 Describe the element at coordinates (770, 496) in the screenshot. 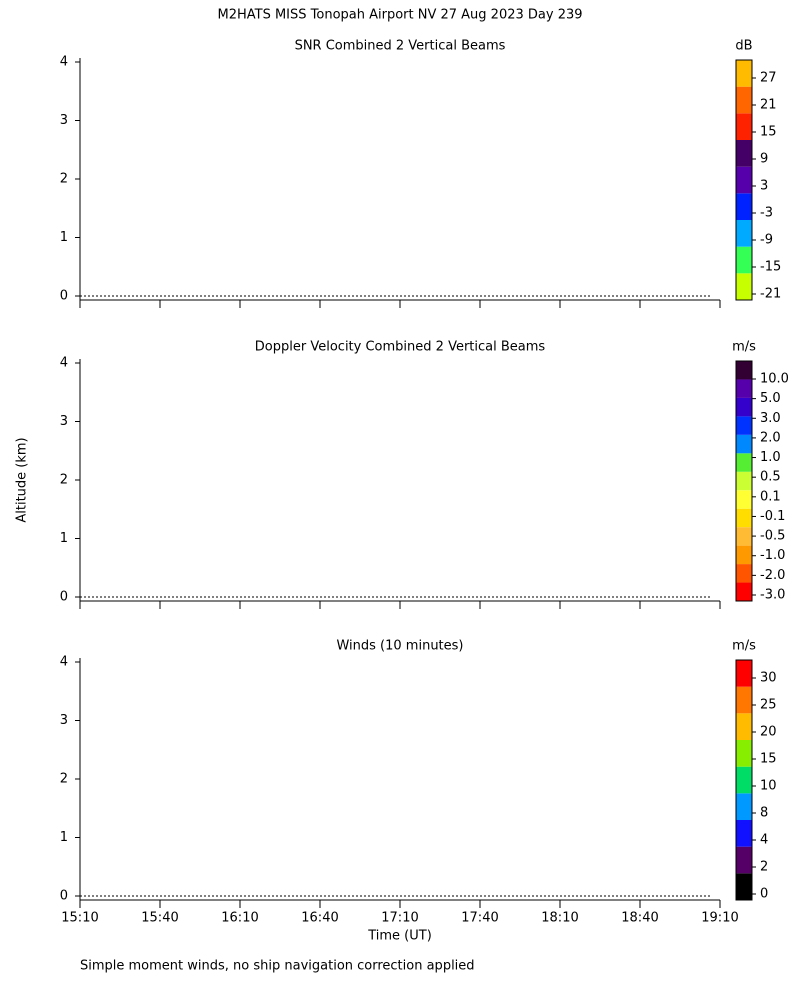

I see `colorbar-tick-label: 0.1` at that location.